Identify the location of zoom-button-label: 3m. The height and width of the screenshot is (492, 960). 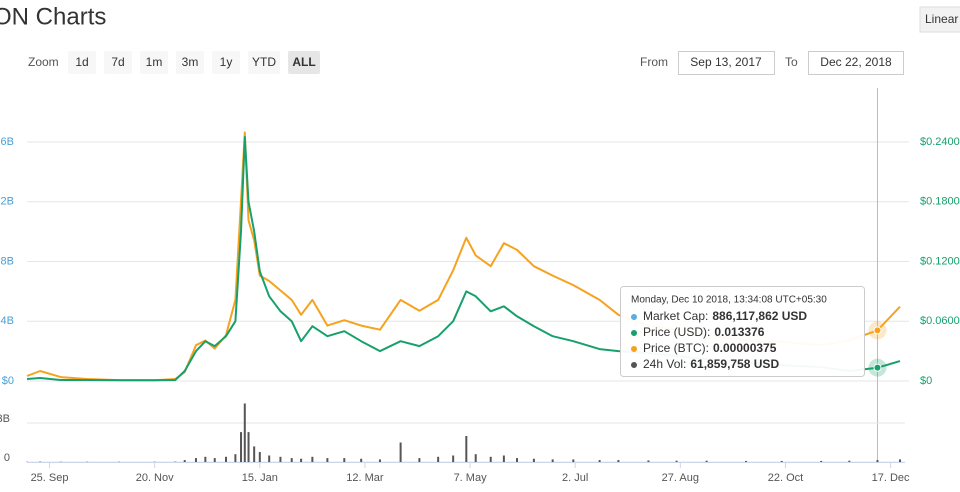
(190, 62).